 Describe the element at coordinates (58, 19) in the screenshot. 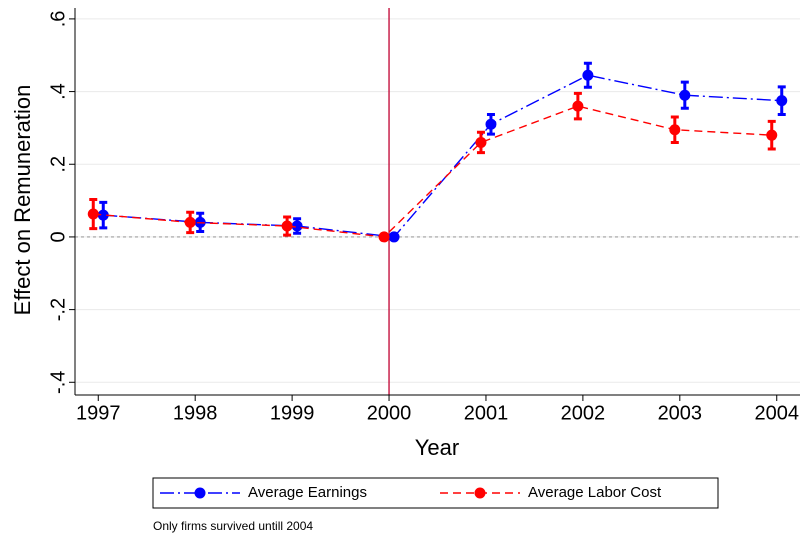

I see `y-tick-label: .6` at that location.